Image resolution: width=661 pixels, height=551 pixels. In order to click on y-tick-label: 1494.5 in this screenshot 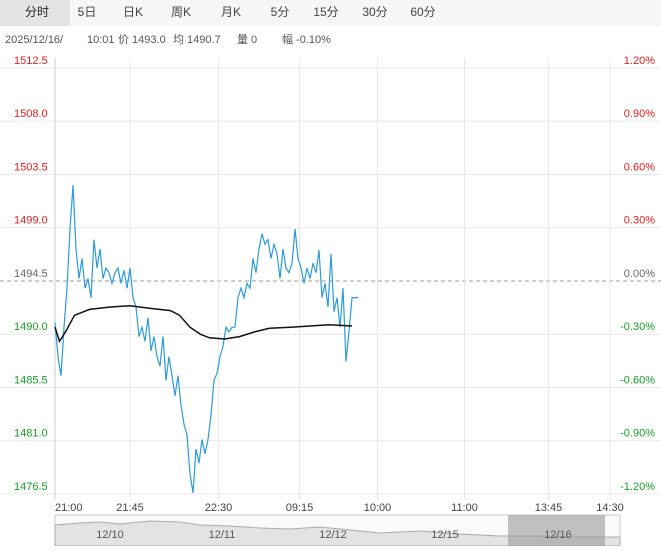, I will do `click(31, 274)`.